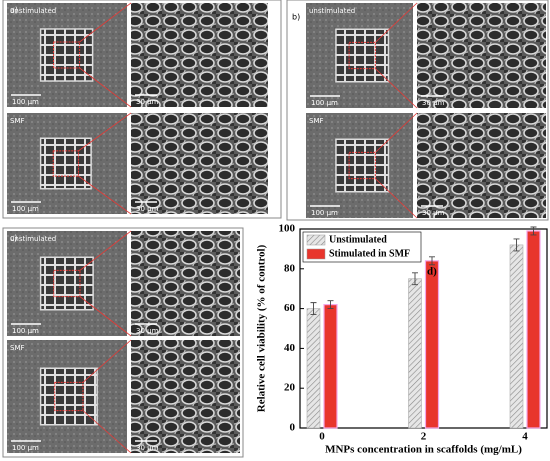 This screenshot has height=461, width=550. What do you see at coordinates (432, 272) in the screenshot?
I see `annotation: d)` at bounding box center [432, 272].